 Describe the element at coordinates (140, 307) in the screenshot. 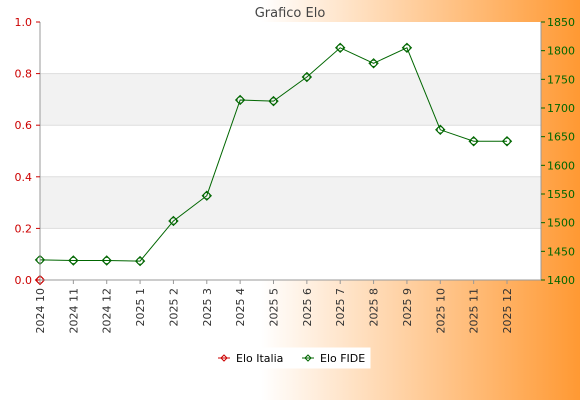

I see `x-tick-label: 2025 1` at that location.